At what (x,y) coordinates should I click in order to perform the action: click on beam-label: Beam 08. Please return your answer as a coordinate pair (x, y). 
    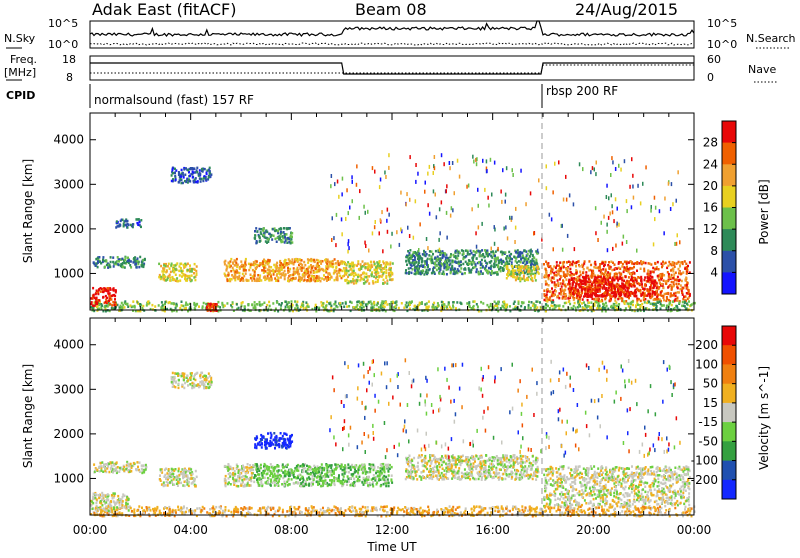
    Looking at the image, I should click on (391, 9).